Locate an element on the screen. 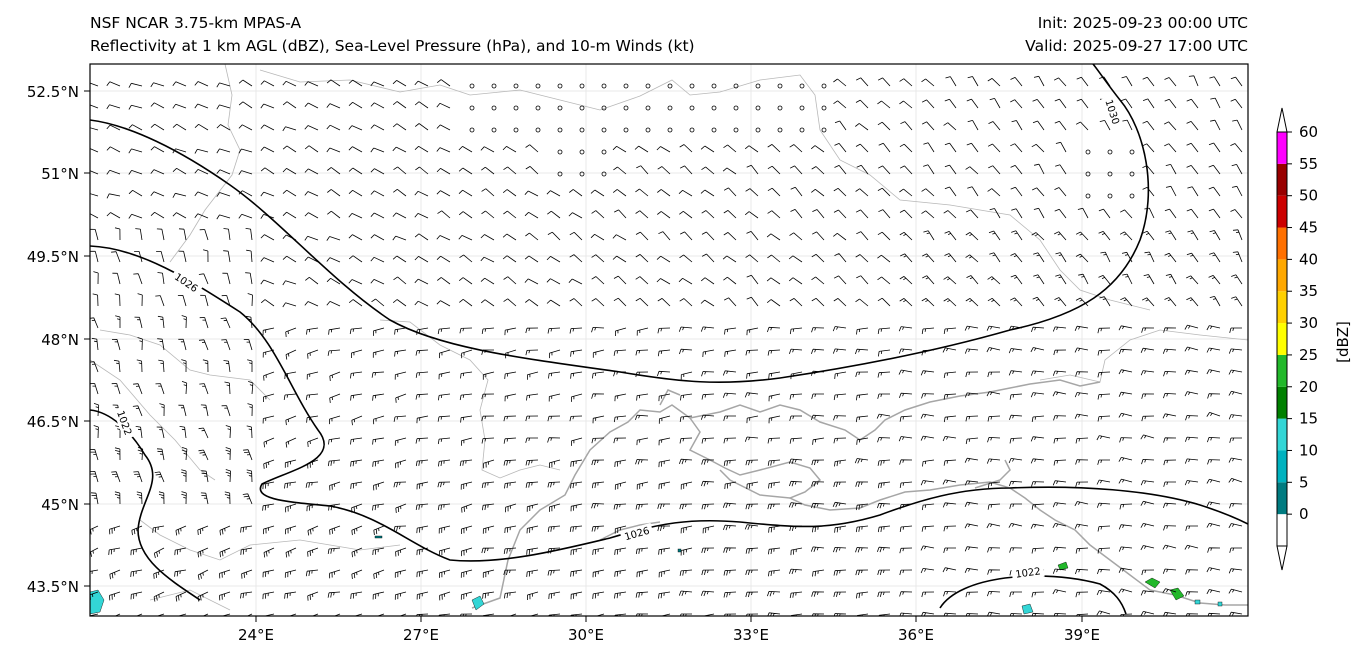 The image size is (1366, 660). isobar-1022-west is located at coordinates (145, 505).